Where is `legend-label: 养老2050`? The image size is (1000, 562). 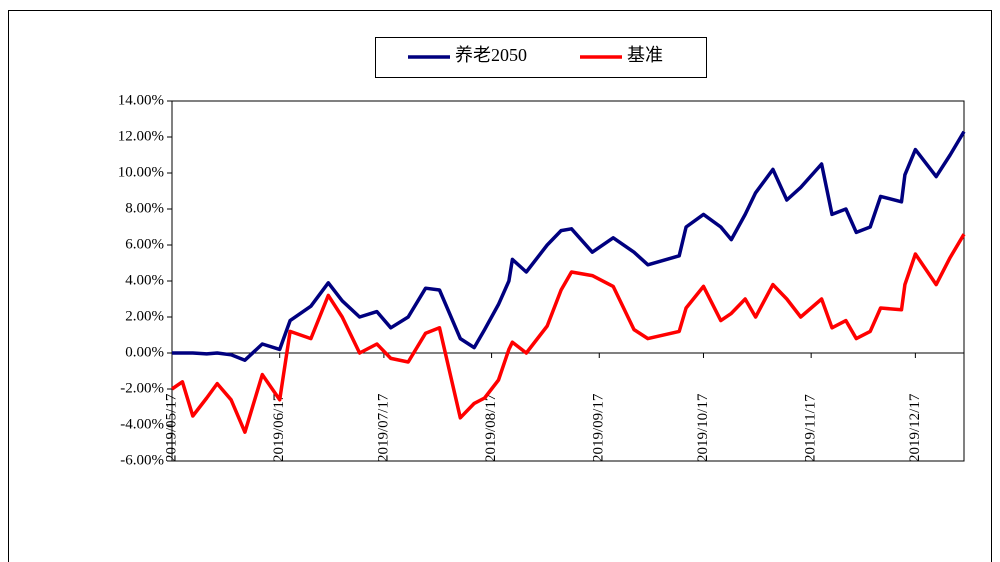 legend-label: 养老2050 is located at coordinates (491, 55).